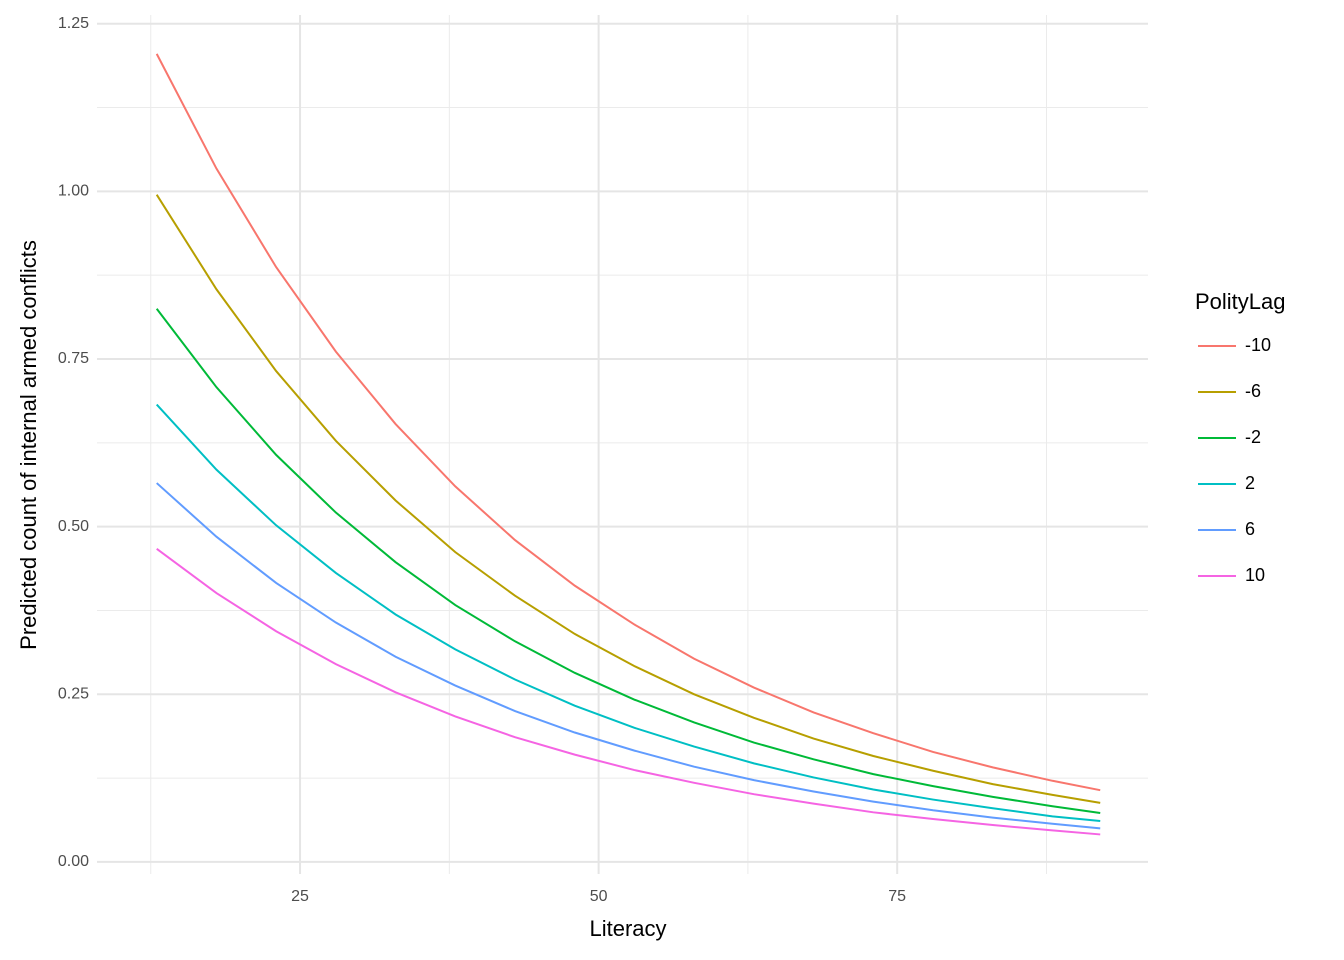 The image size is (1344, 960). What do you see at coordinates (1258, 345) in the screenshot?
I see `legend-label: -10` at bounding box center [1258, 345].